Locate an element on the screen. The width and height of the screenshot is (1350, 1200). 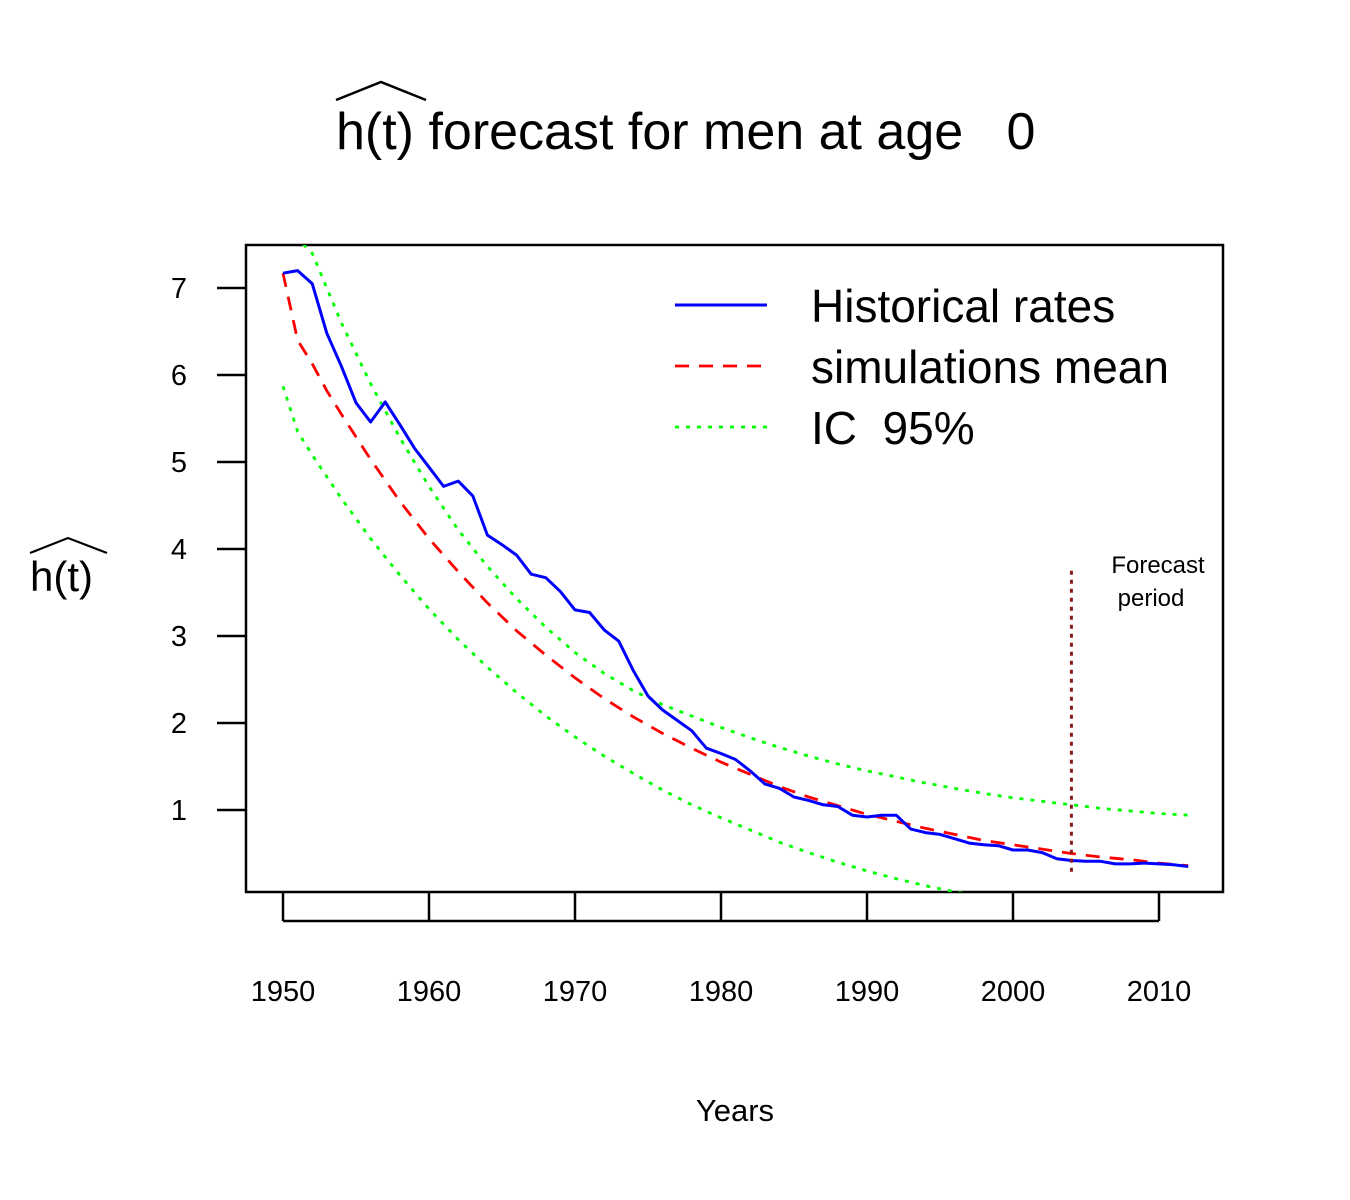
x-axis-label: Years is located at coordinates (735, 1110).